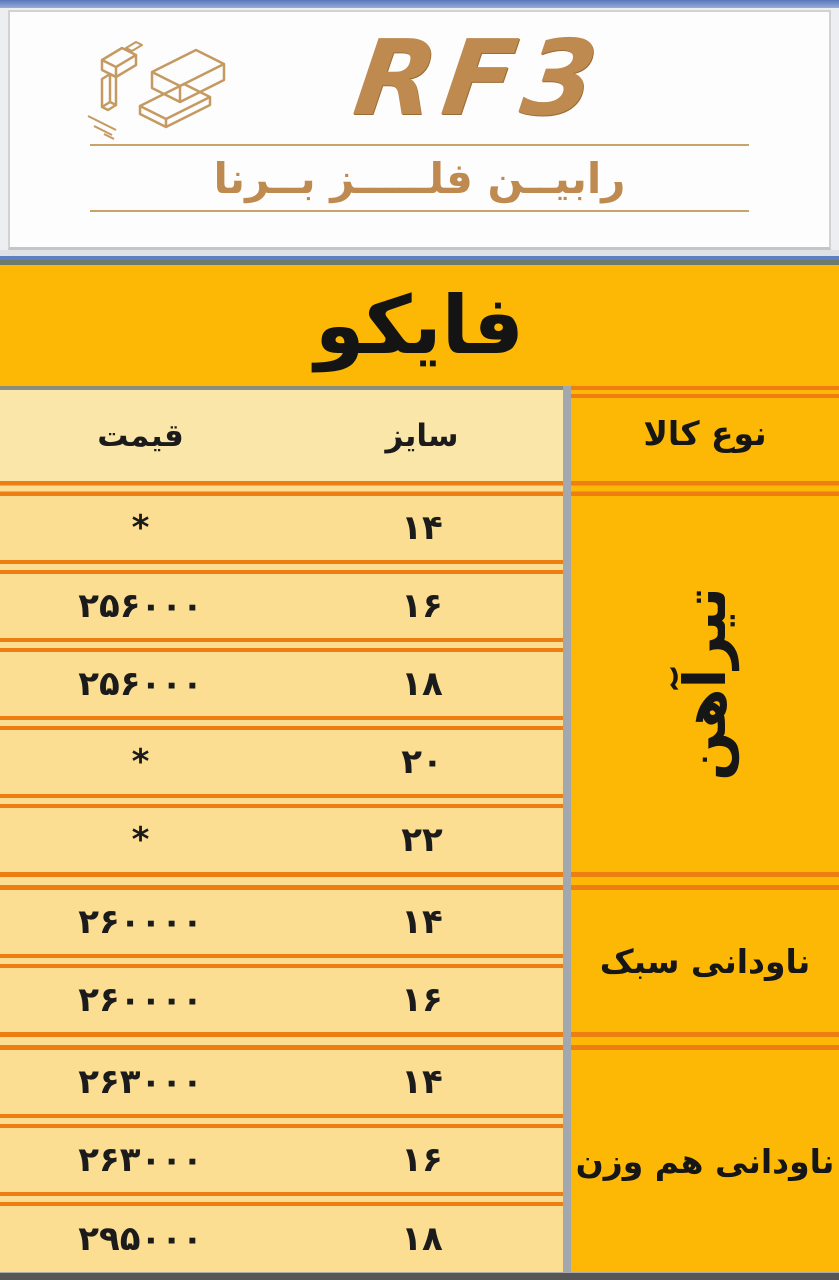 Image resolution: width=839 pixels, height=1280 pixels. Describe the element at coordinates (156, 90) in the screenshot. I see `steel-profiles-icon` at that location.